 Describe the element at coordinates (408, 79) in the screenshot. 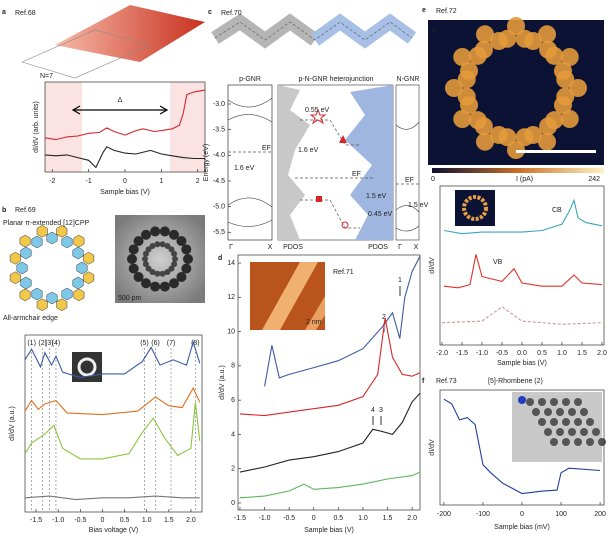

I see `annotation: N-GNR` at that location.